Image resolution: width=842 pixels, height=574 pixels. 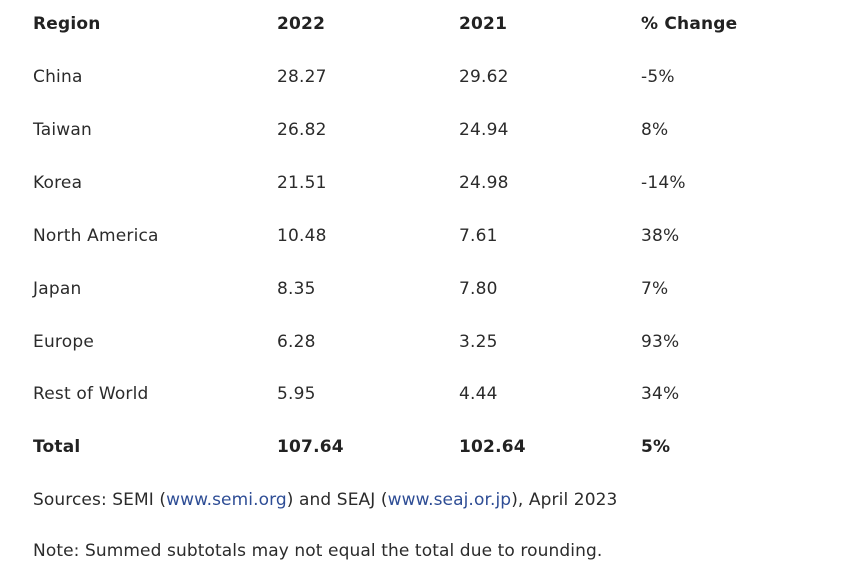 I want to click on header-percent-change: % Change, so click(x=689, y=24).